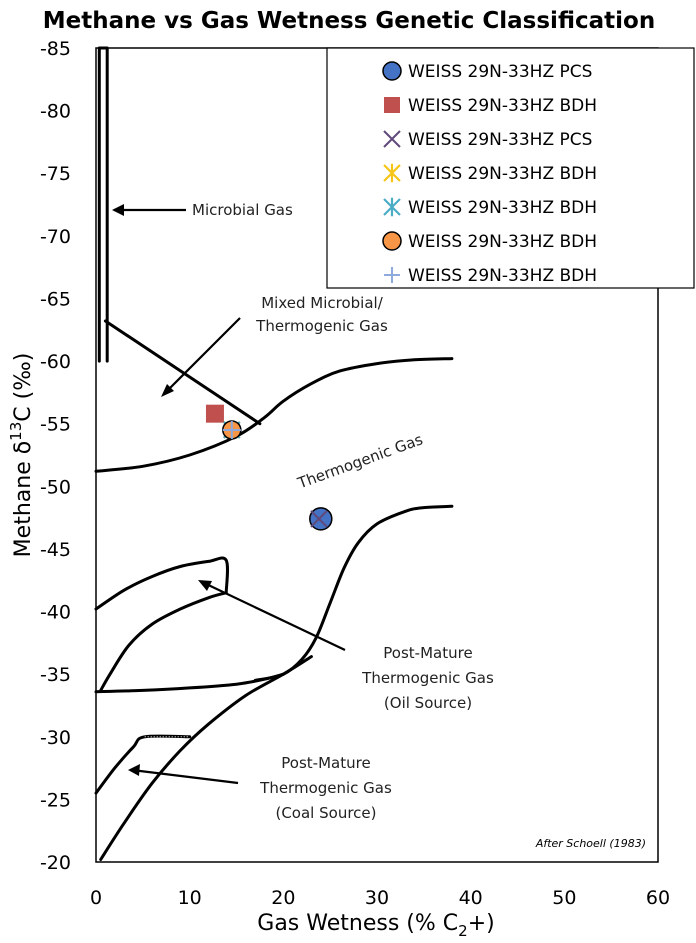 The image size is (696, 943). What do you see at coordinates (590, 843) in the screenshot?
I see `credit-note: After Schoell (1983)` at bounding box center [590, 843].